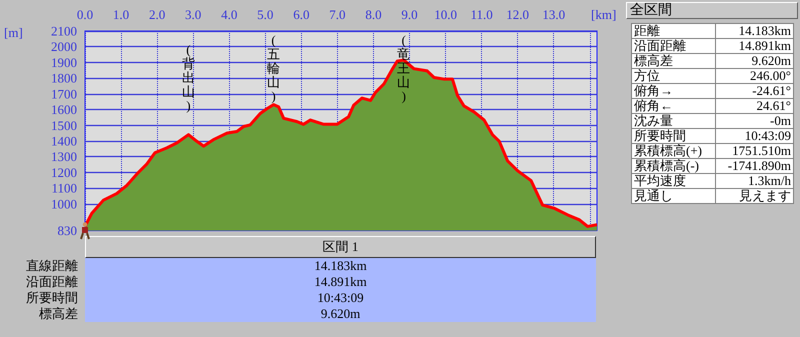 The height and width of the screenshot is (337, 800). I want to click on text: 1.3km/h, so click(769, 180).